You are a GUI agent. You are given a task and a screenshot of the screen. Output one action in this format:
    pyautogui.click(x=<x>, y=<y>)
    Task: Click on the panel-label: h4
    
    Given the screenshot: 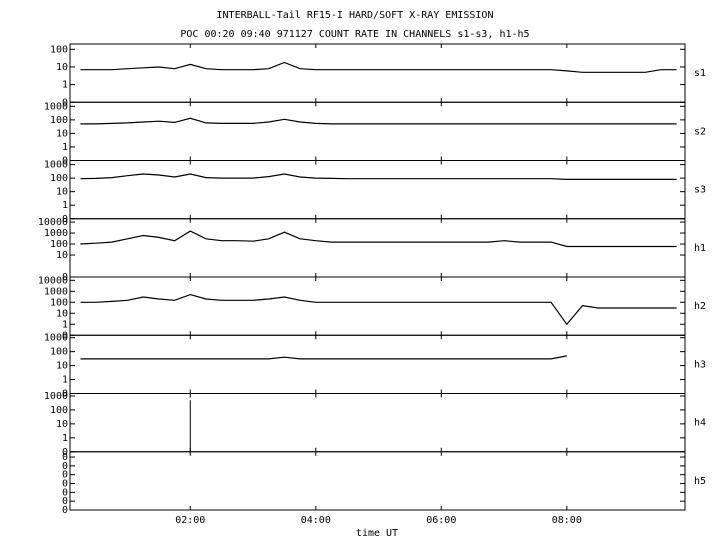 What is the action you would take?
    pyautogui.click(x=700, y=423)
    